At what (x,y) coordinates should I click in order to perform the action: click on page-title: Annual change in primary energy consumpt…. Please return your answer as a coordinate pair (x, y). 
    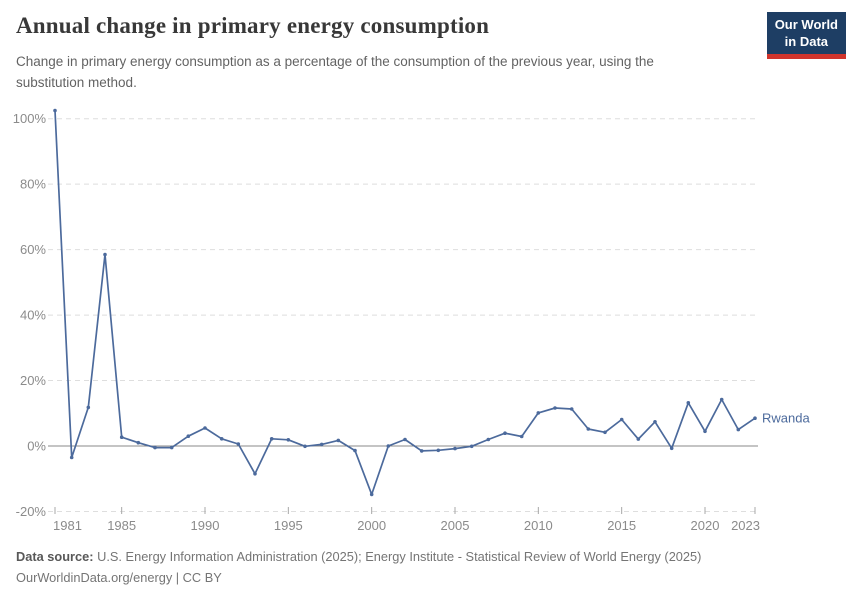
    Looking at the image, I should click on (253, 25).